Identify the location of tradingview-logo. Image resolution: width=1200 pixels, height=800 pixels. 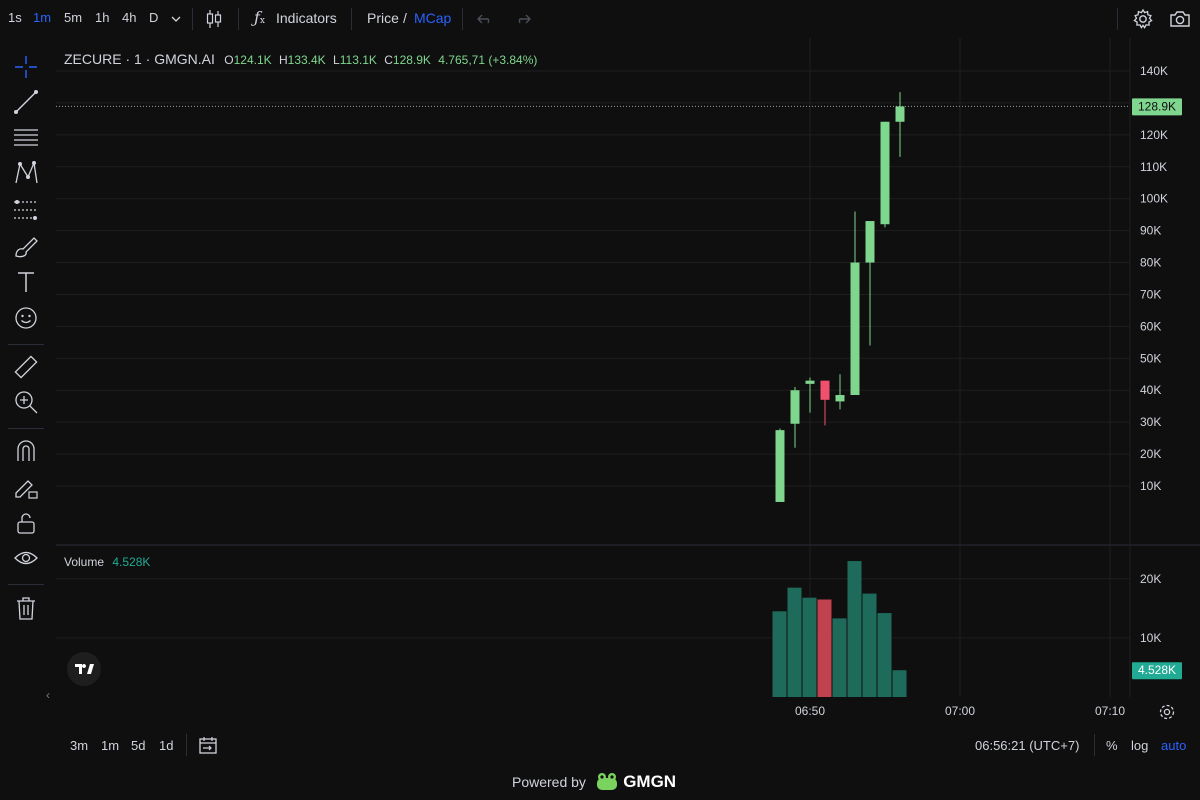
(84, 669).